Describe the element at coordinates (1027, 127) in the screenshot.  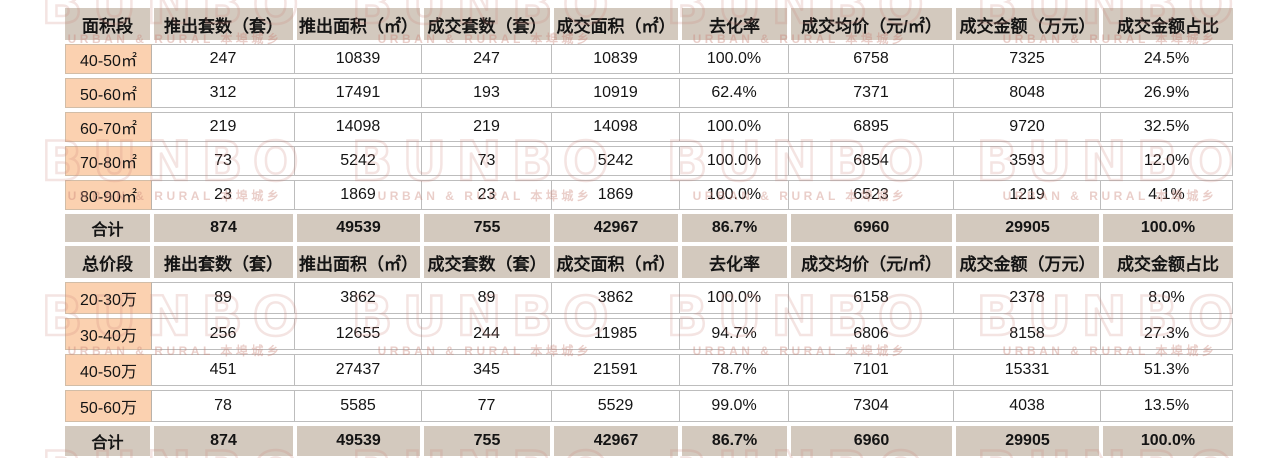
I see `table-cell: 9720` at that location.